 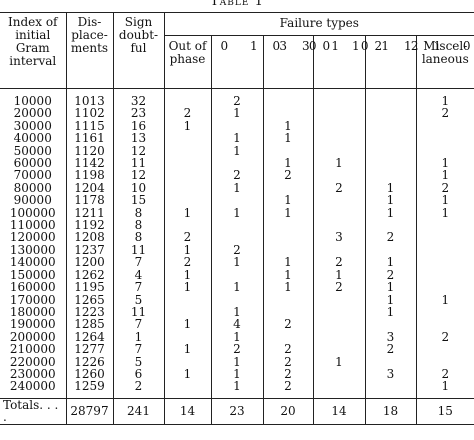 What do you see at coordinates (89, 50) in the screenshot?
I see `displacements-header: Dis- place- ments` at bounding box center [89, 50].